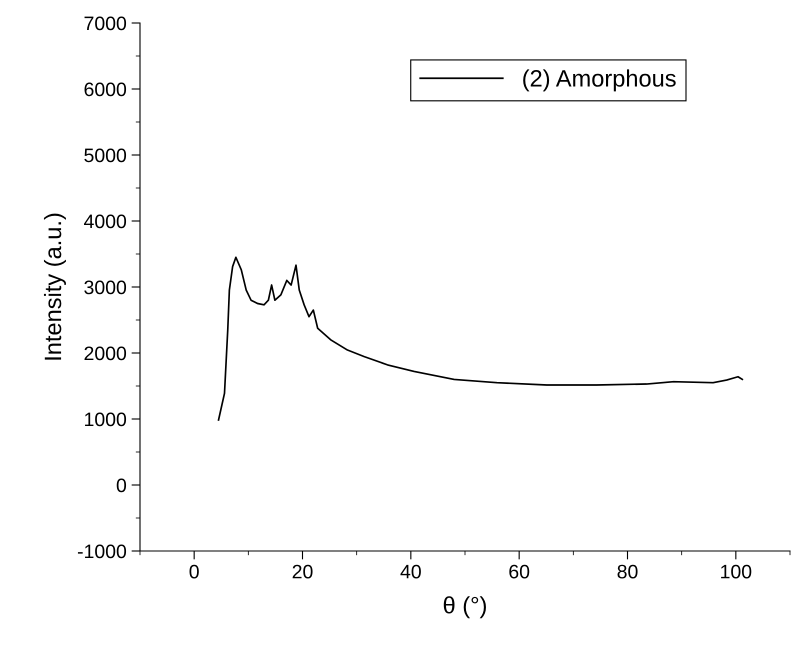  Describe the element at coordinates (628, 571) in the screenshot. I see `x-tick-label: 80` at that location.